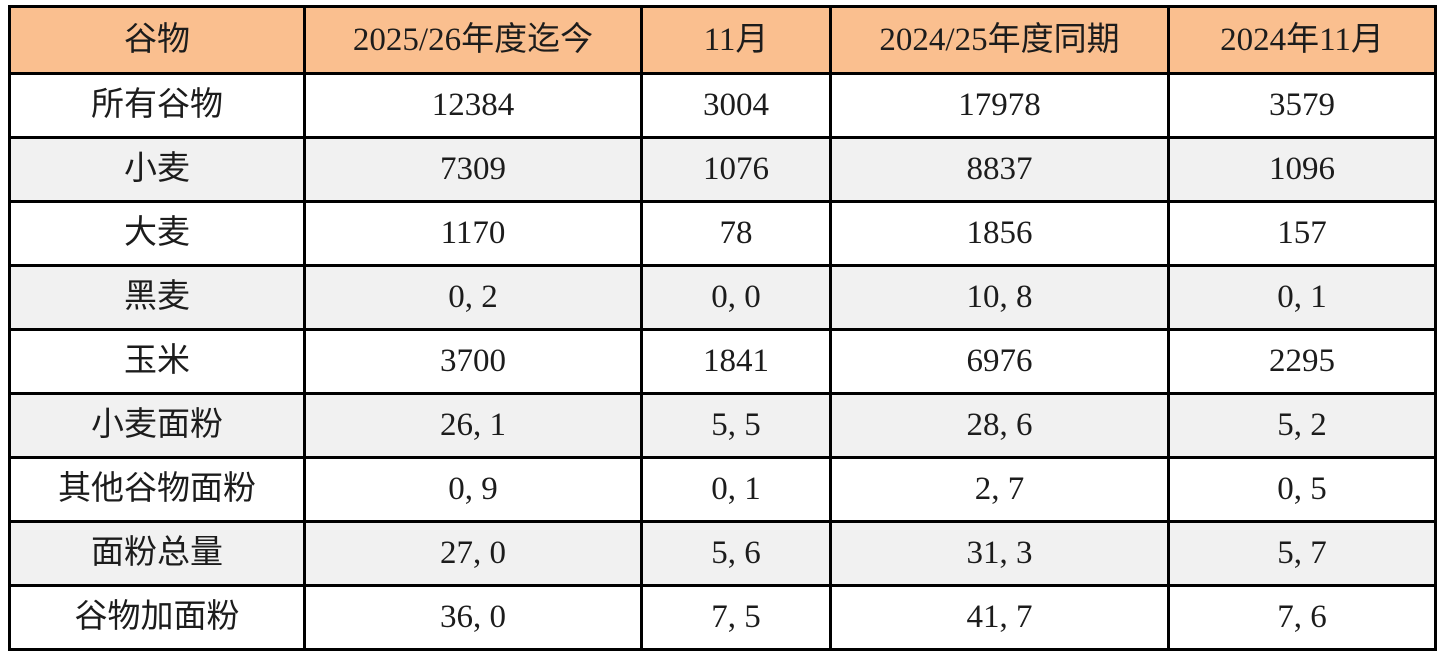 The height and width of the screenshot is (661, 1442). Describe the element at coordinates (1302, 105) in the screenshot. I see `data-cell: 3579` at that location.